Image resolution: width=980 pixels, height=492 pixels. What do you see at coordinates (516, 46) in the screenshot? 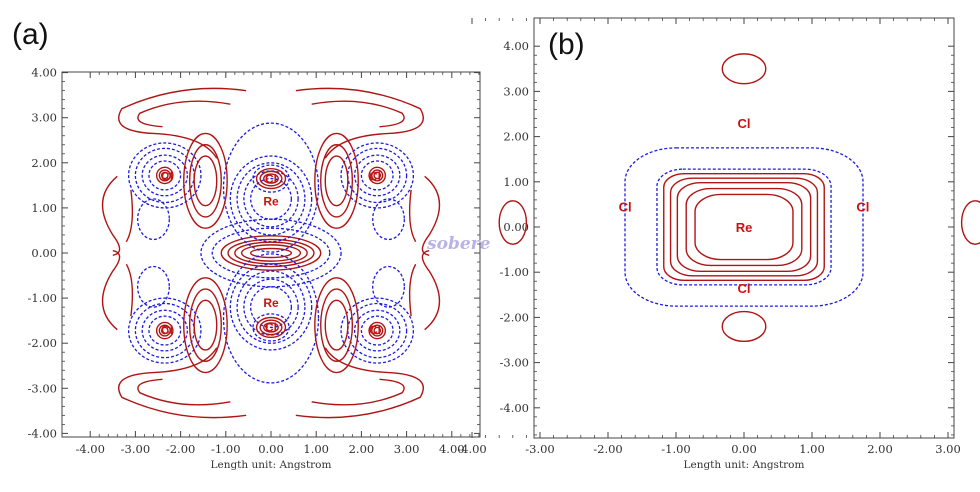
I see `y-tick-label: 4.00` at bounding box center [516, 46].